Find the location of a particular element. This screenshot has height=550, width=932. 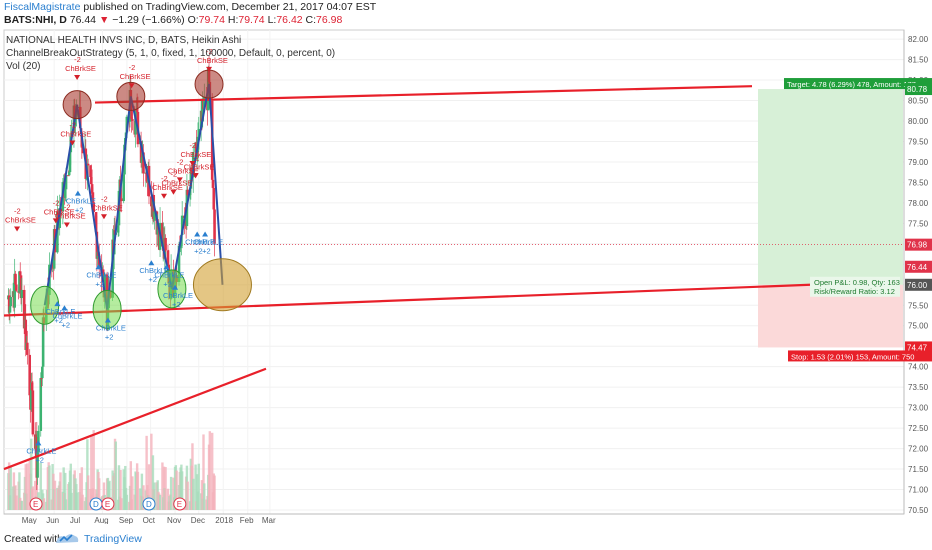

time-axis: May Jun Jul Aug Sep Oct Nov Dec 2018 Feb Mar is located at coordinates (454, 519).